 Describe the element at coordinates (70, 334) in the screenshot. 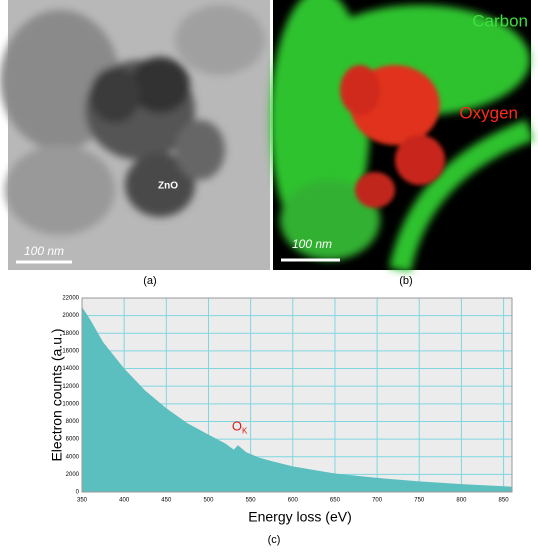

I see `y-tick-label: 18000` at that location.